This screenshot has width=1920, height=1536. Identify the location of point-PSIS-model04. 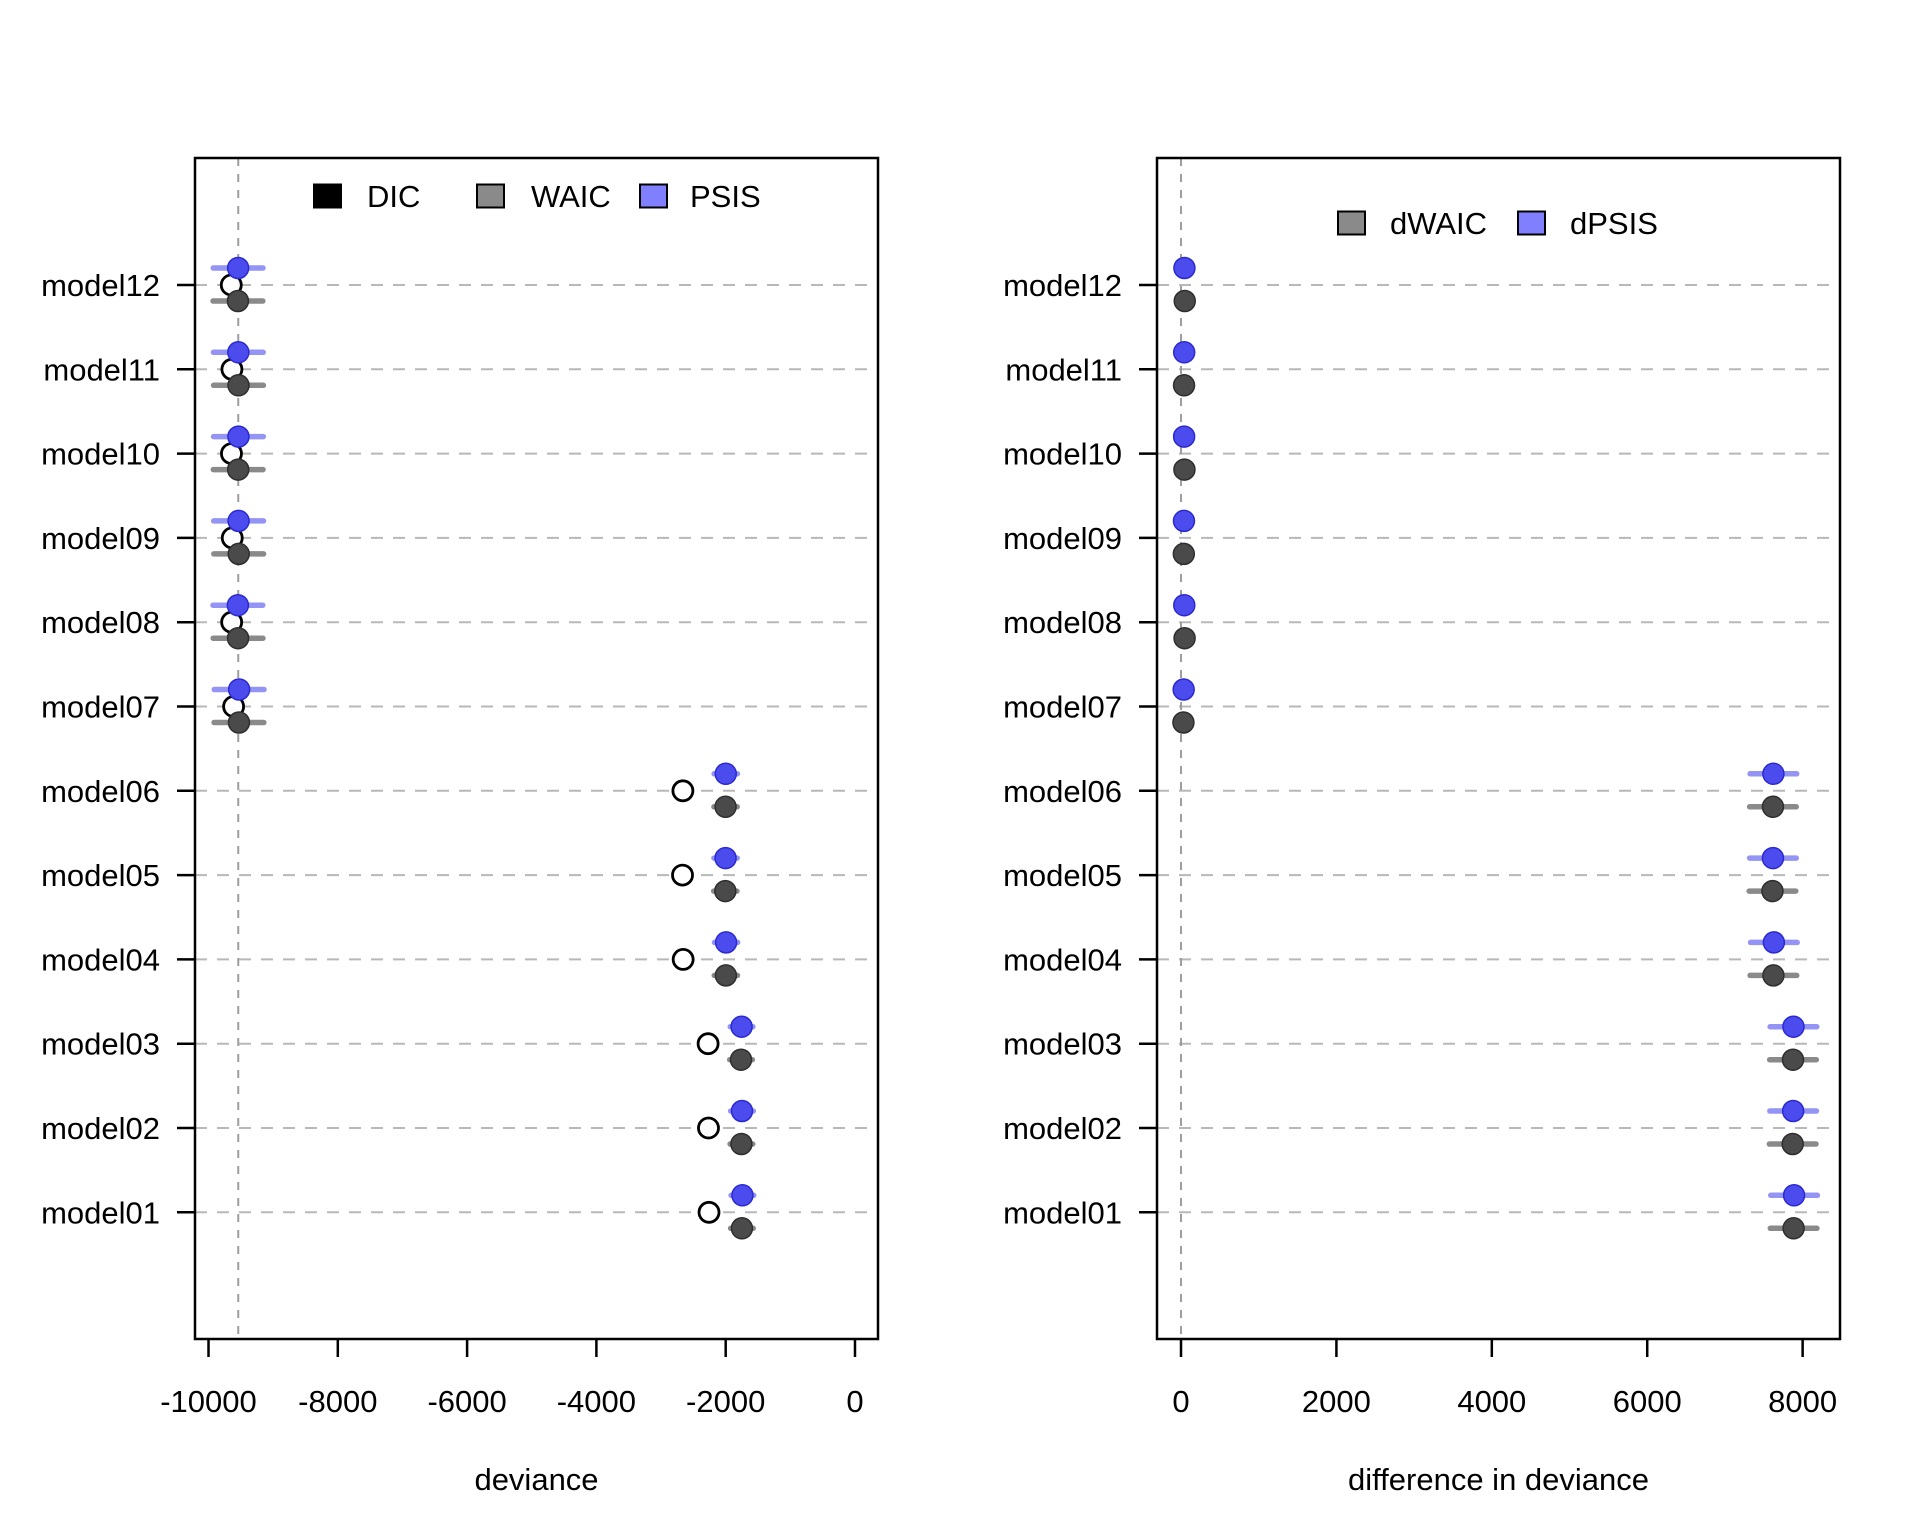
(726, 942).